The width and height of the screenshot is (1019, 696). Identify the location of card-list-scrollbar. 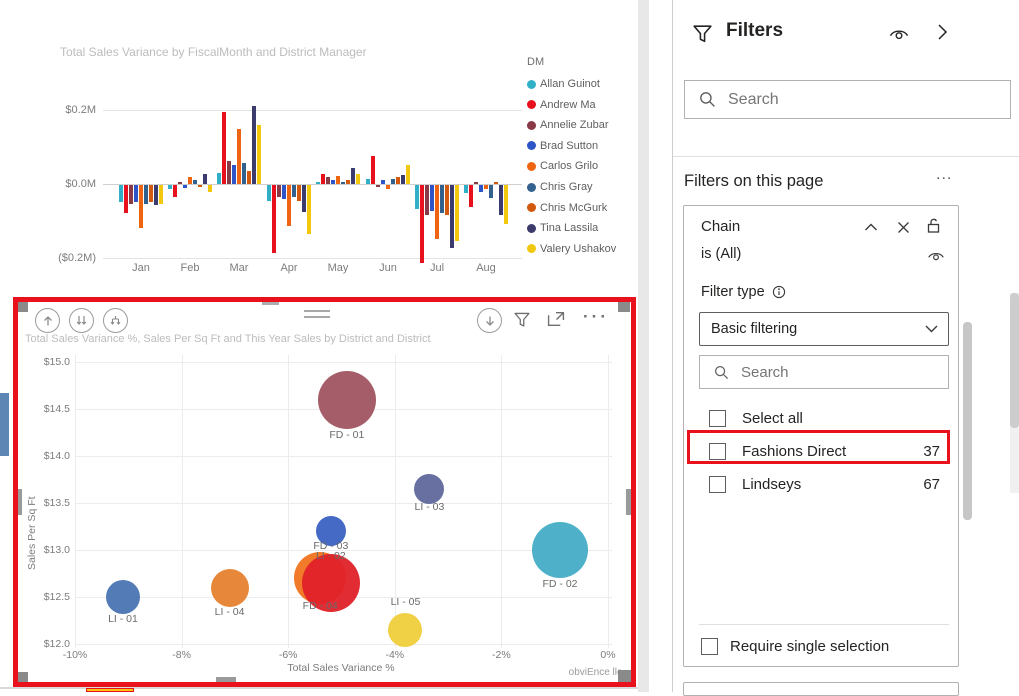
(967, 421).